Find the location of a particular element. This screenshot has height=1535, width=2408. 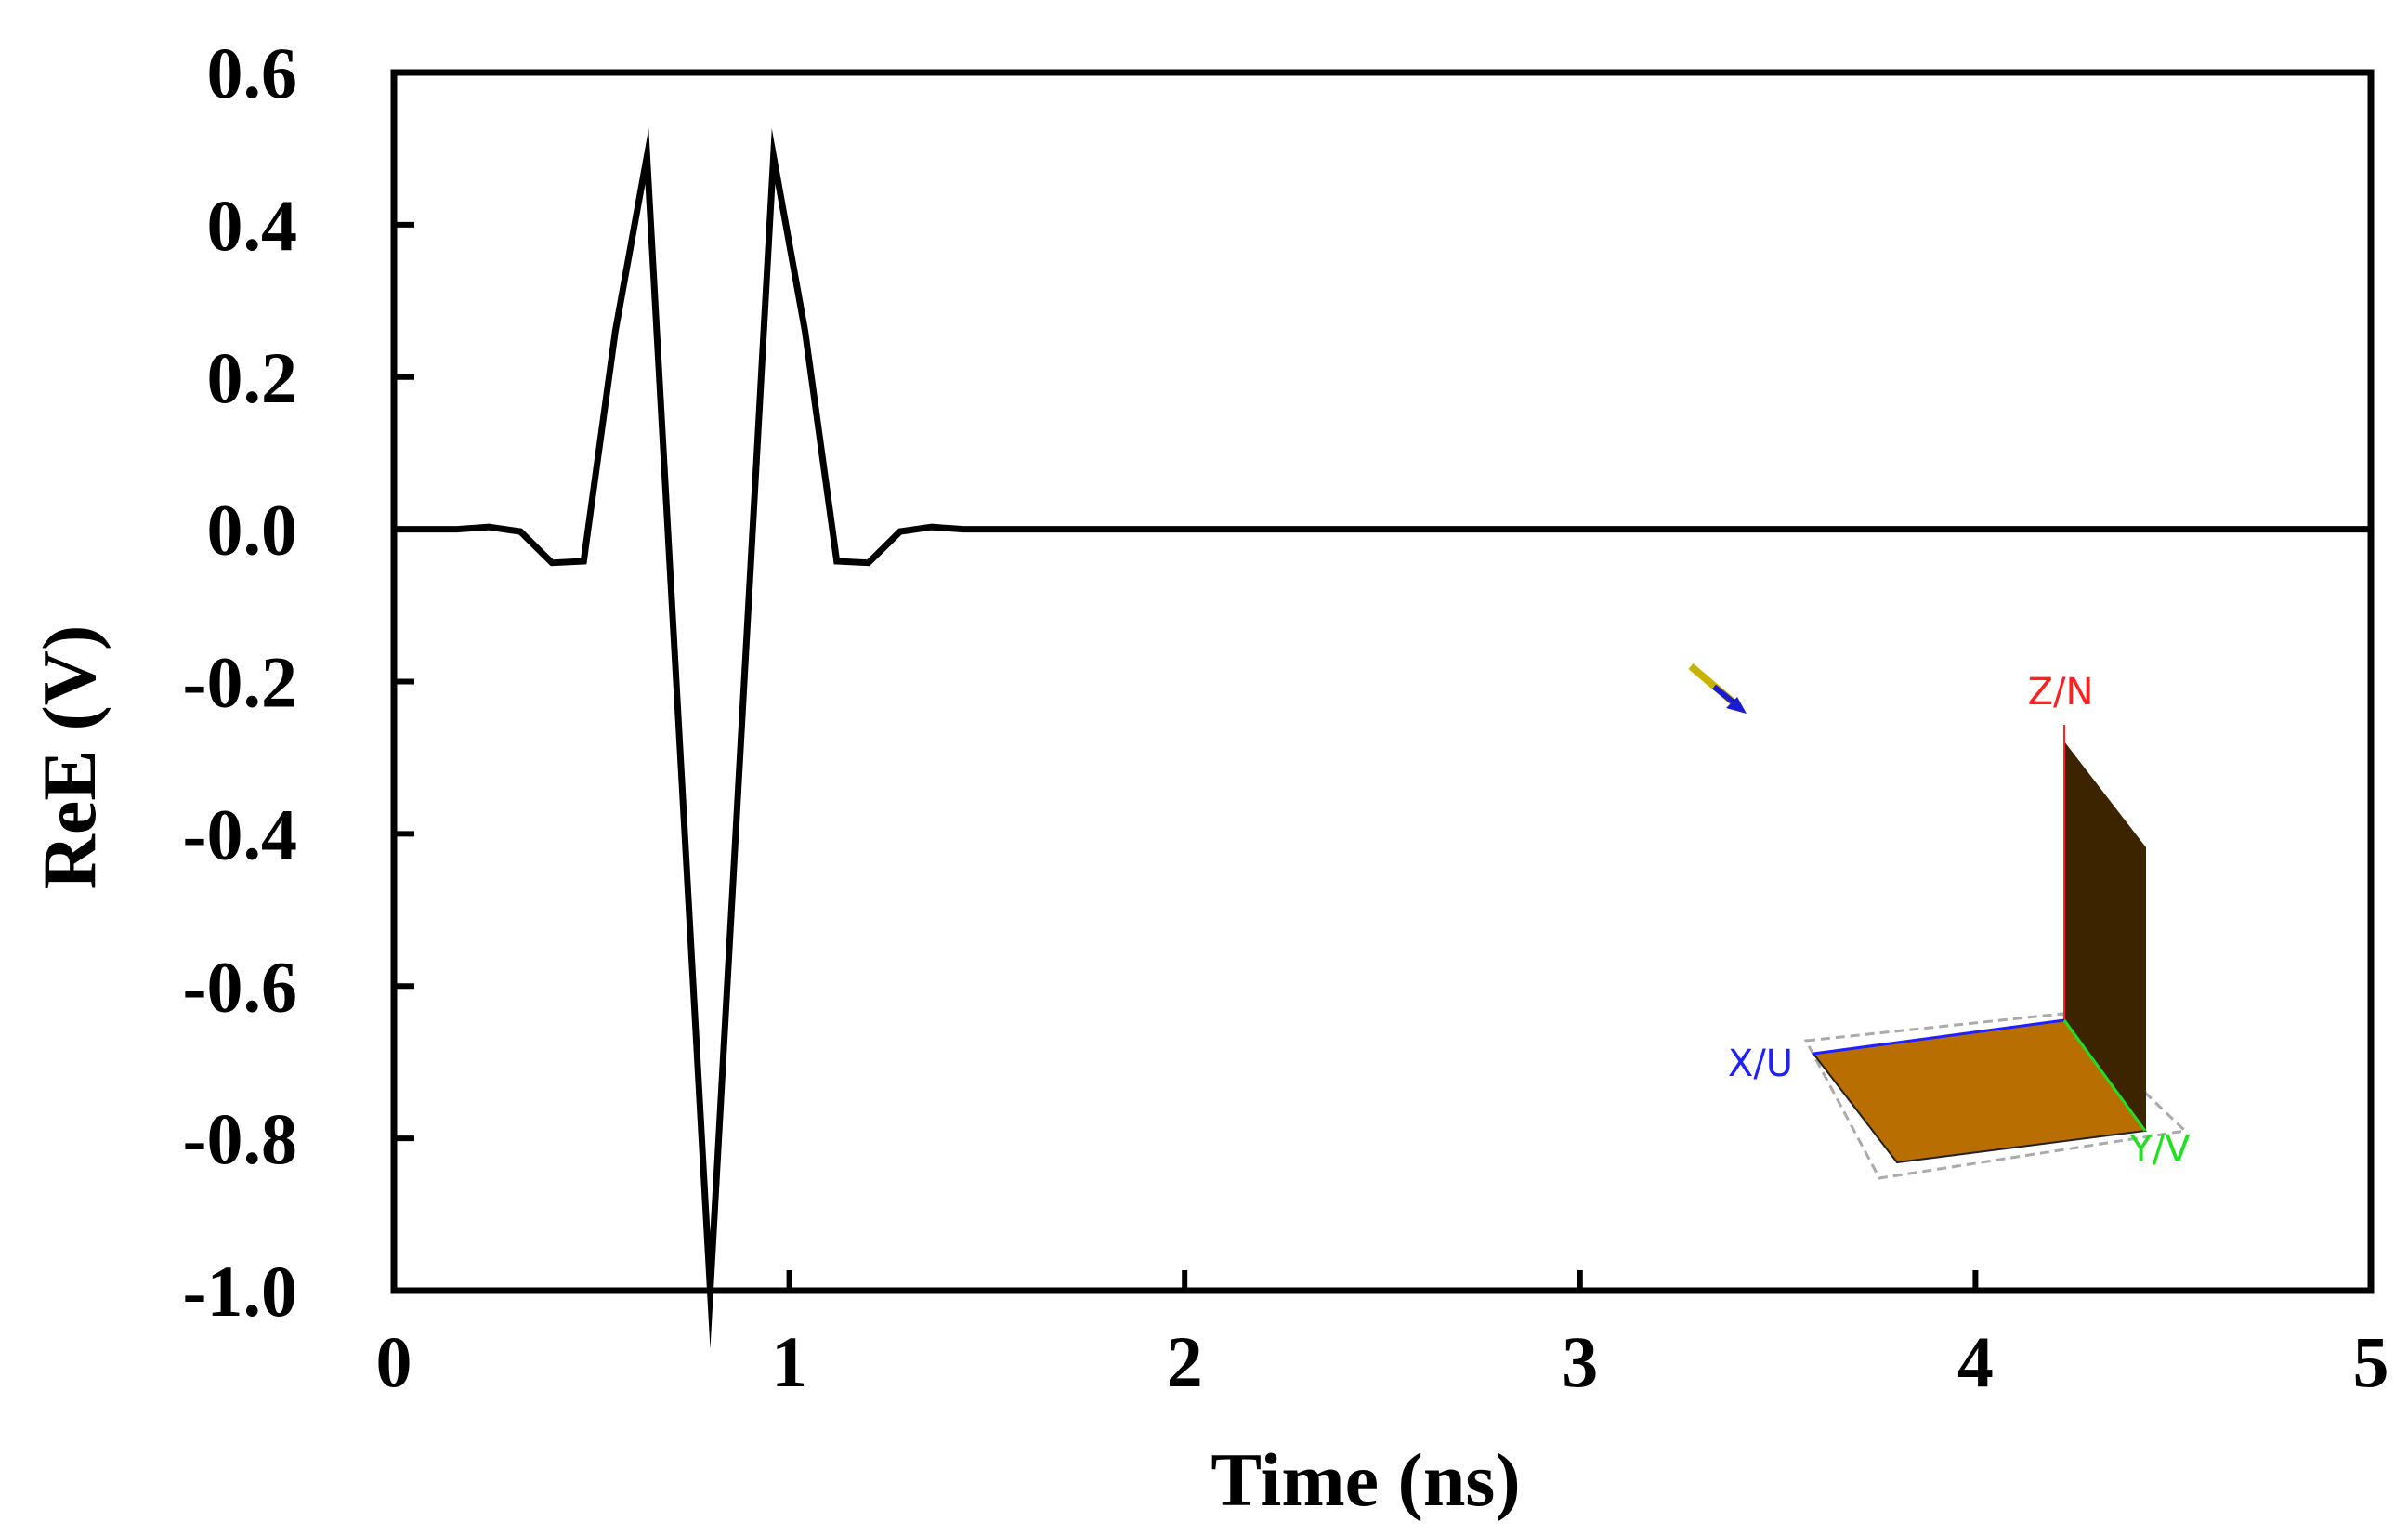

y-tick-label: 0.6 is located at coordinates (252, 73).